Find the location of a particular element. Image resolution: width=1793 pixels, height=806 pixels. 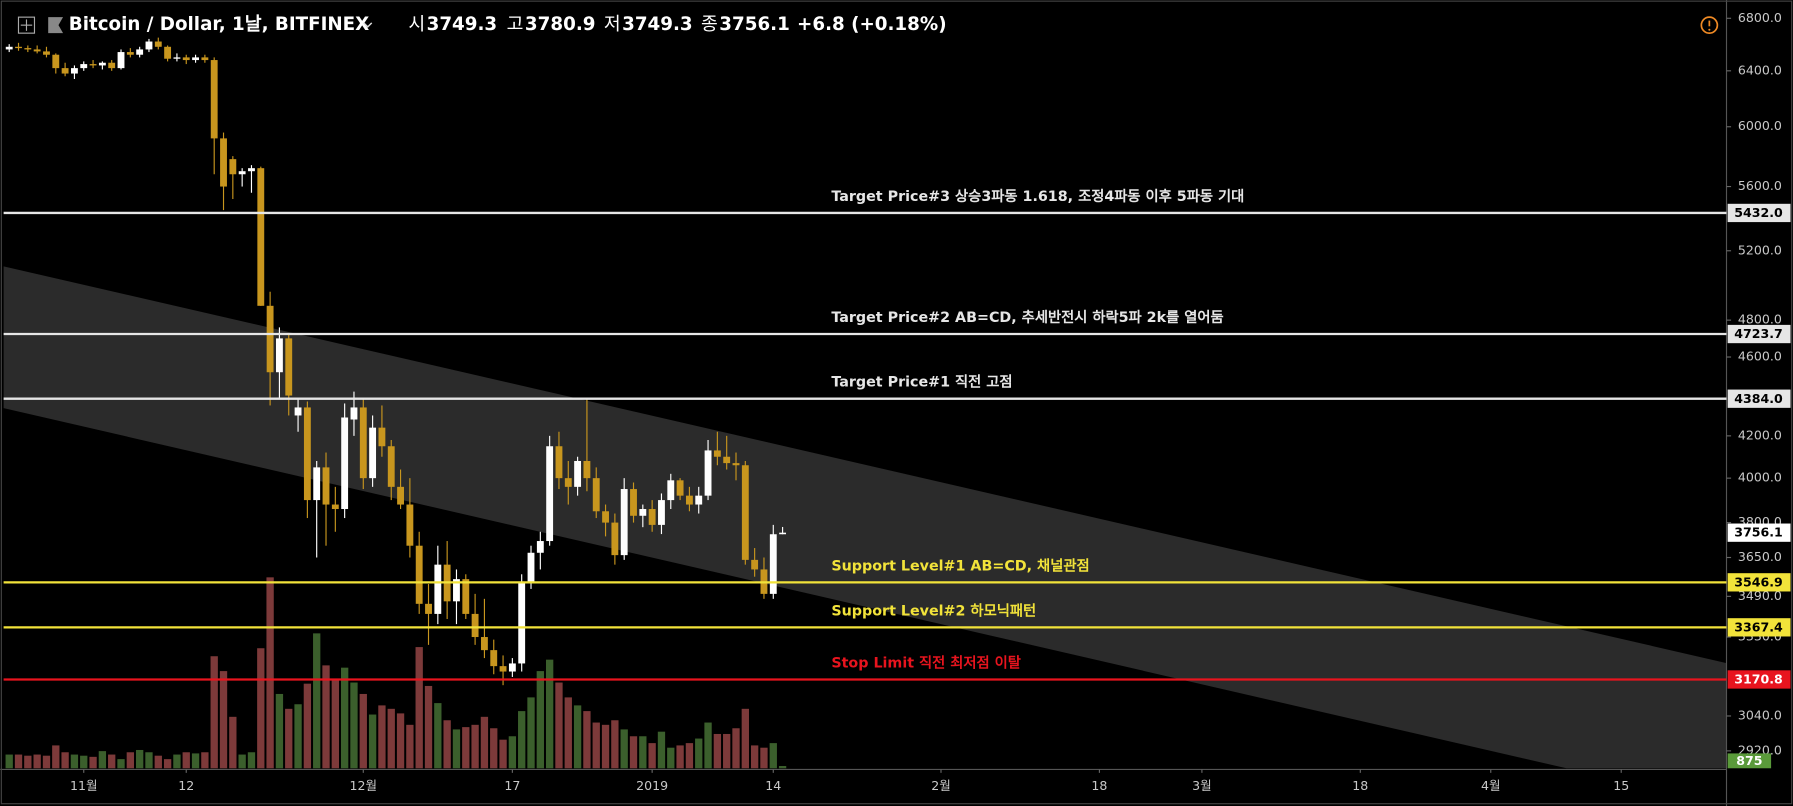

warning-icon-dot is located at coordinates (1709, 29).